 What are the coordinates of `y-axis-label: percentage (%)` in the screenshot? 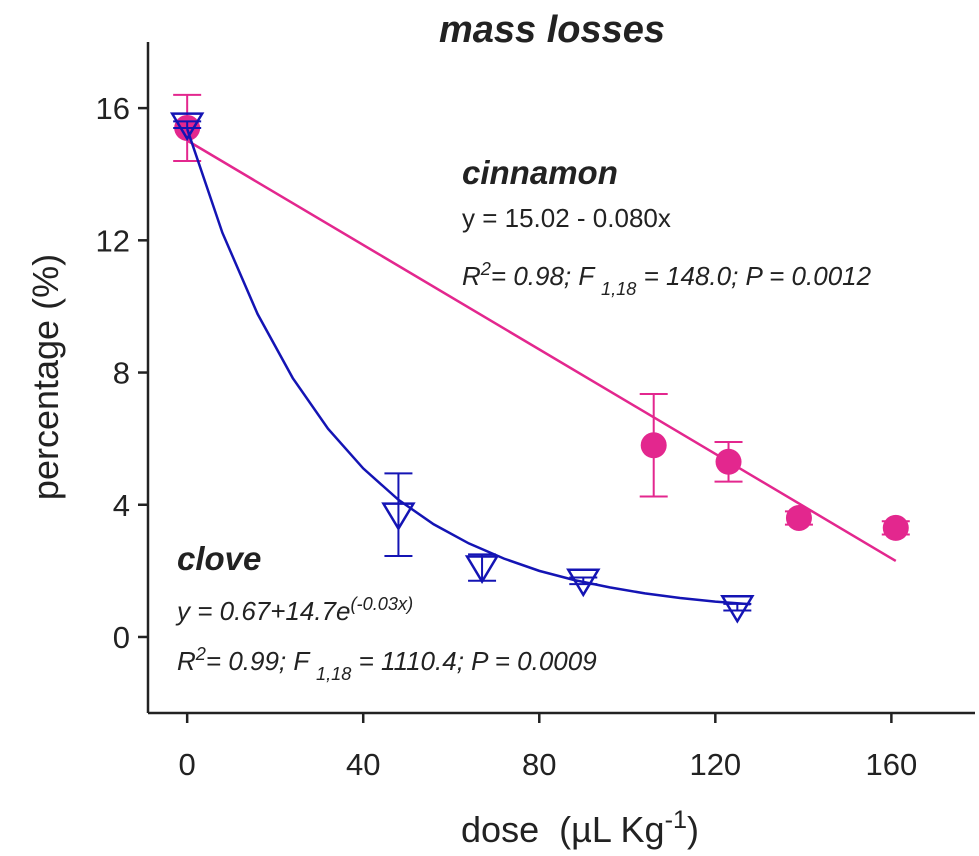 It's located at (45, 377).